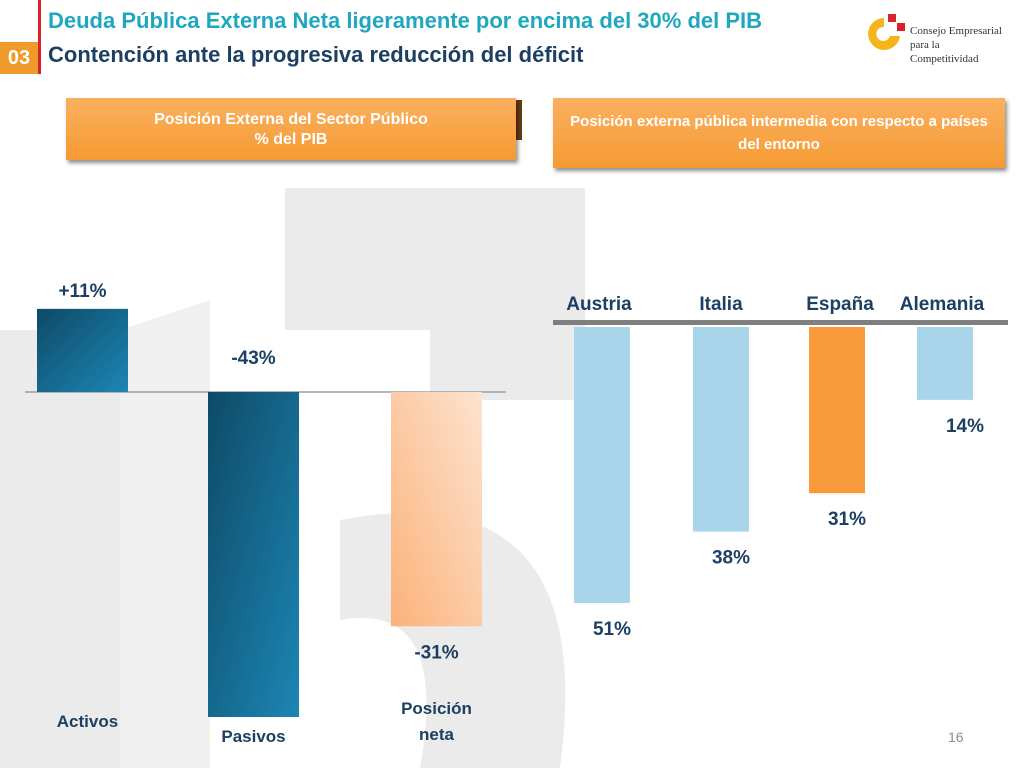 Image resolution: width=1024 pixels, height=768 pixels. I want to click on right-data-label-0: 51%, so click(612, 629).